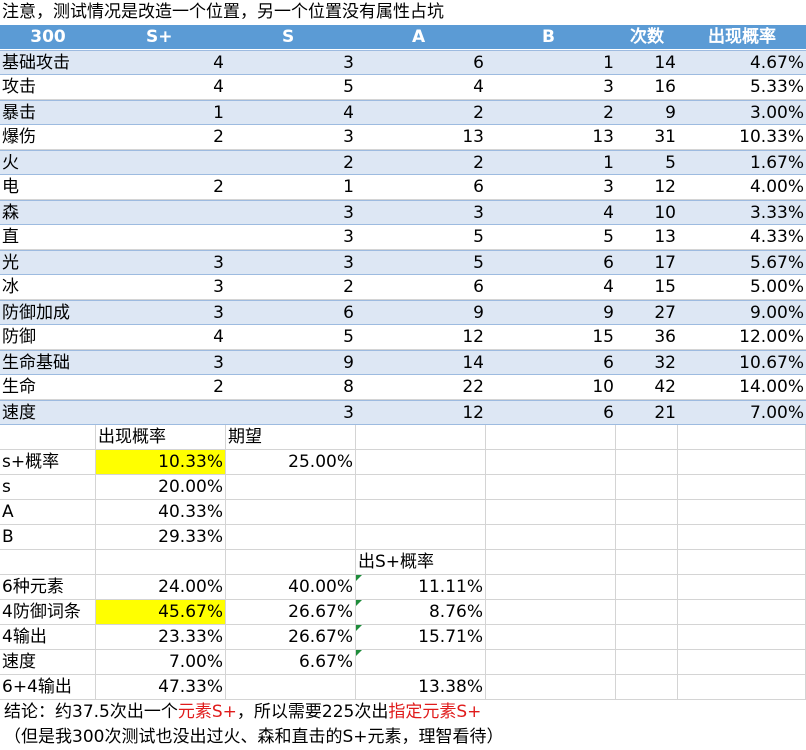  Describe the element at coordinates (48, 462) in the screenshot. I see `summary-label: s+概率` at that location.